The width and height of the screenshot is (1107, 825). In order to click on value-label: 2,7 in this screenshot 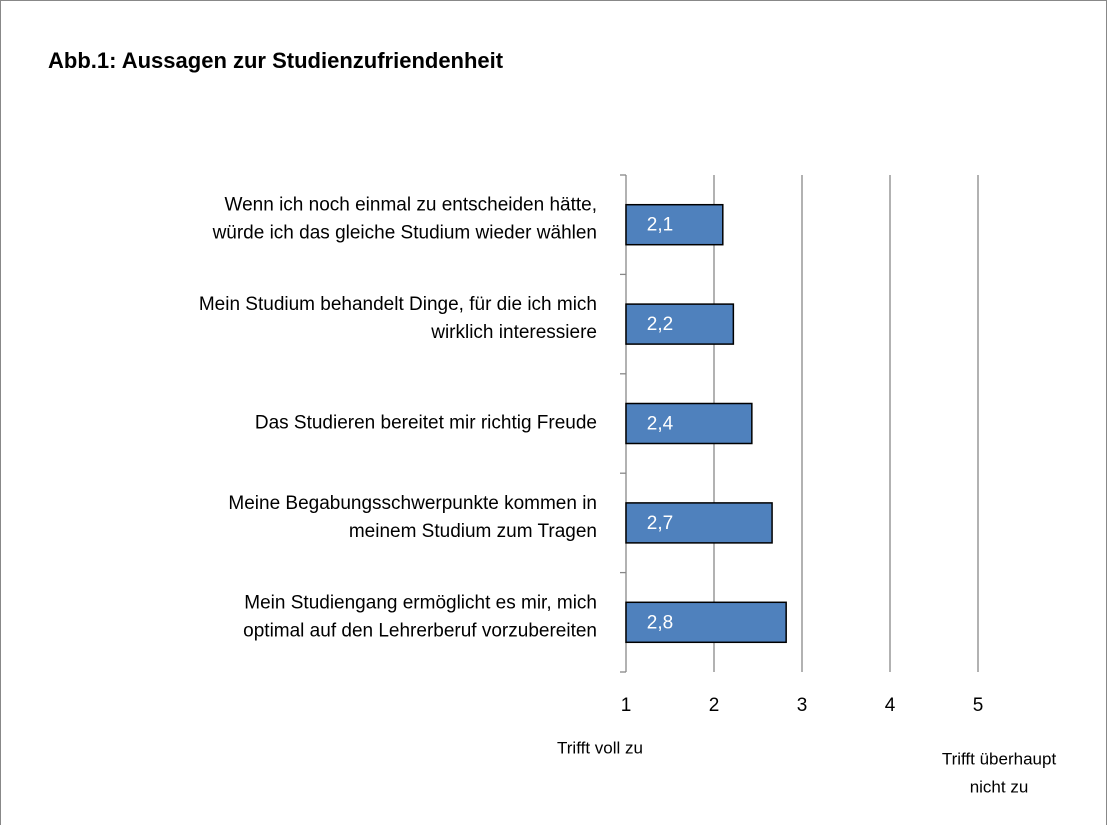, I will do `click(660, 523)`.